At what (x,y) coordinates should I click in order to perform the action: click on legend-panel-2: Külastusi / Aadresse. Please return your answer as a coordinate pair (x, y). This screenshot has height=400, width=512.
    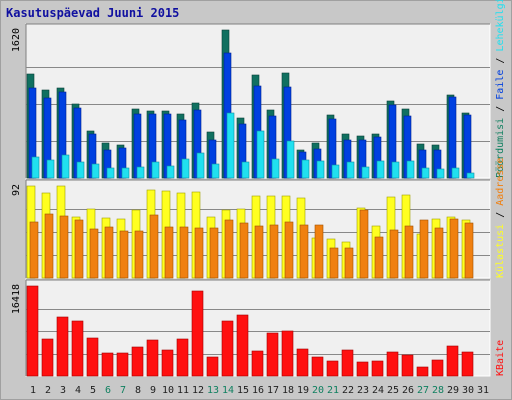
    Looking at the image, I should click on (500, 218).